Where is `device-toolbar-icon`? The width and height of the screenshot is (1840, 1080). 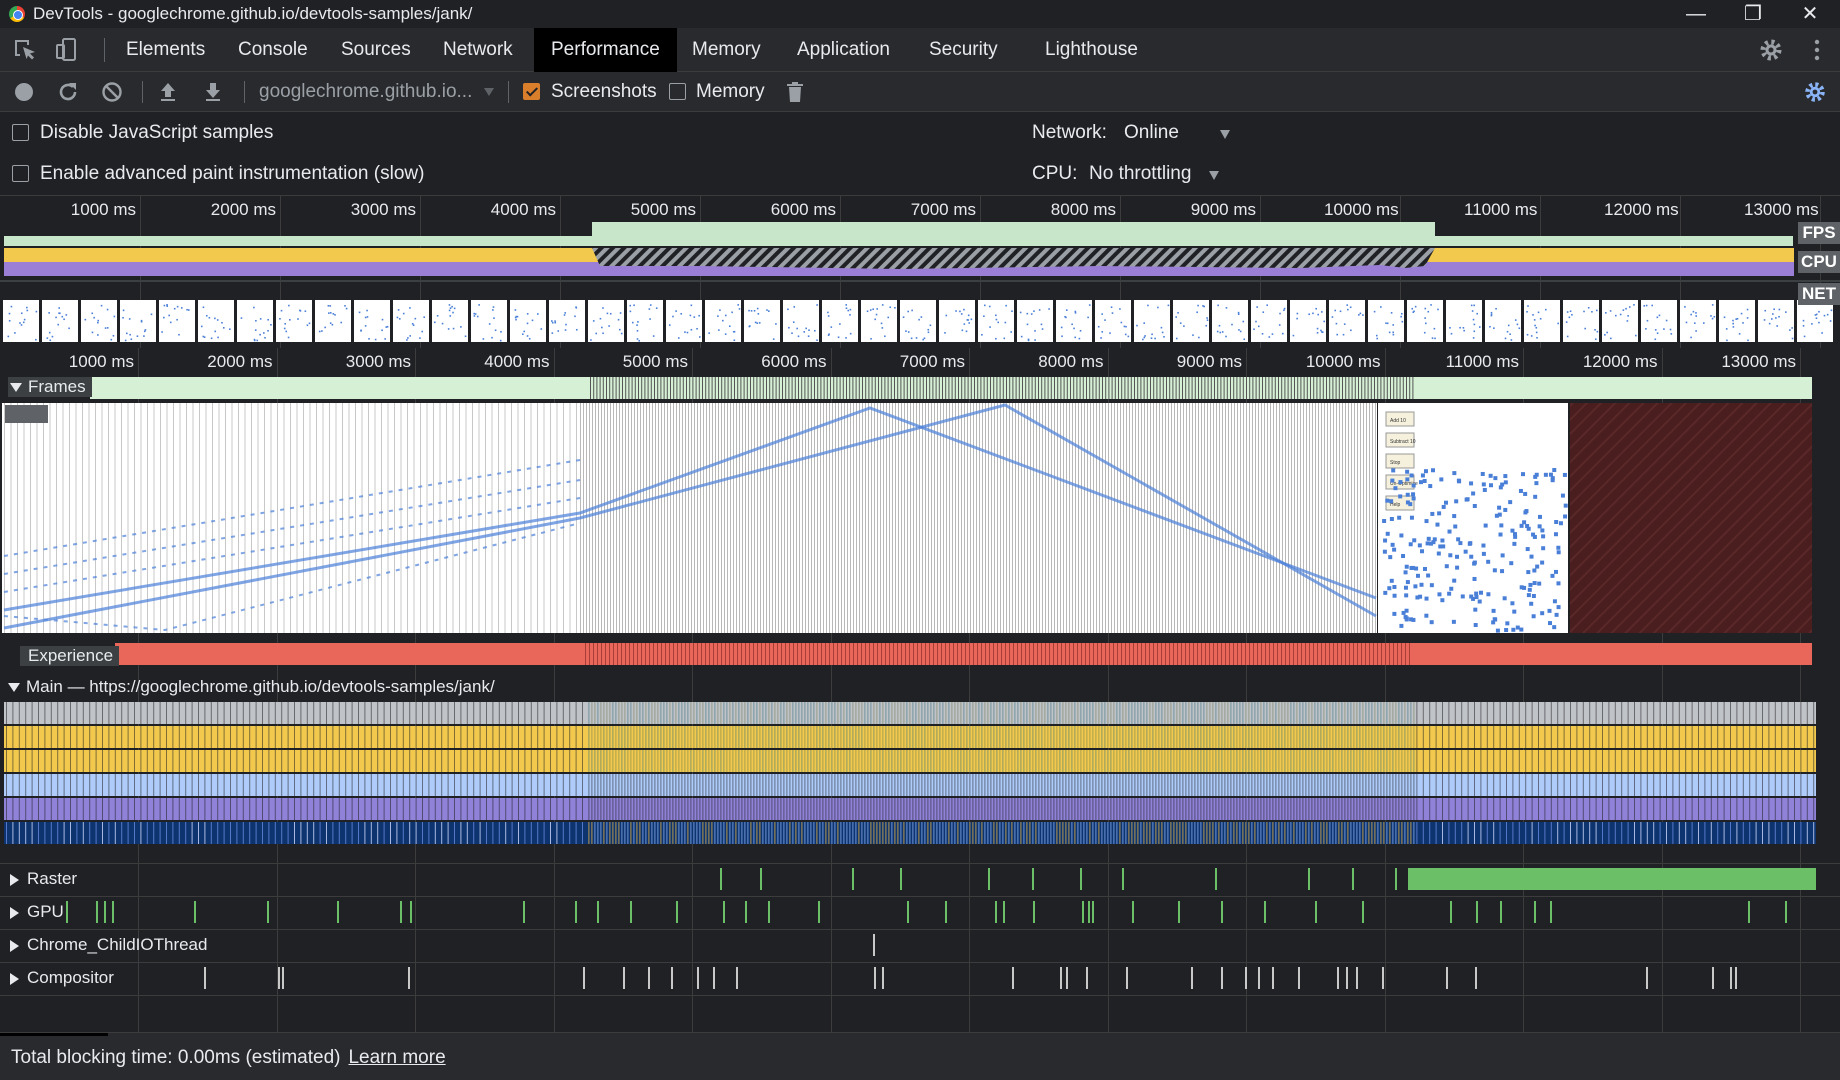
device-toolbar-icon is located at coordinates (67, 50).